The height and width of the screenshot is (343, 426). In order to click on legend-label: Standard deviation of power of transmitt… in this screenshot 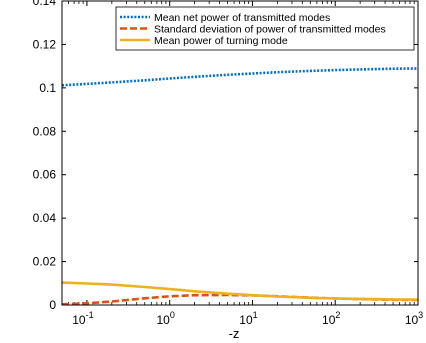, I will do `click(270, 30)`.